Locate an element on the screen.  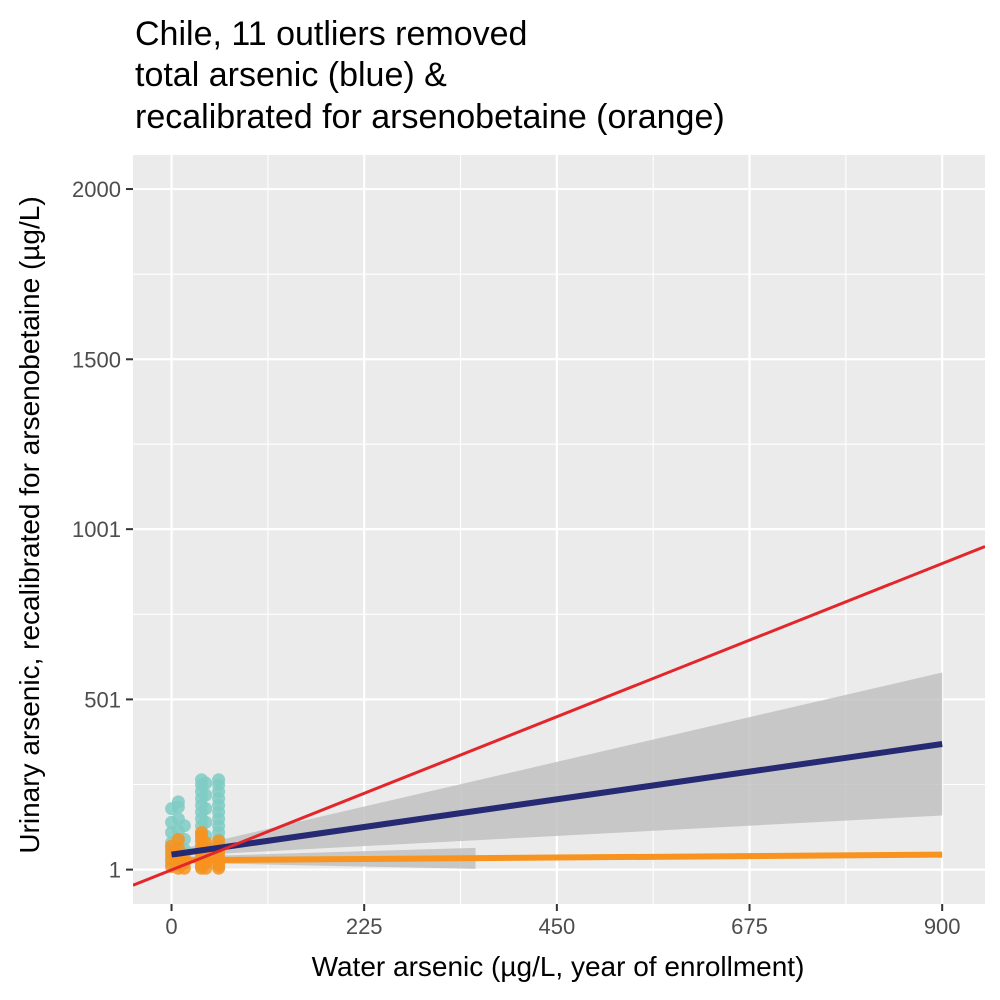
y-tick-label: 1500 is located at coordinates (96, 359).